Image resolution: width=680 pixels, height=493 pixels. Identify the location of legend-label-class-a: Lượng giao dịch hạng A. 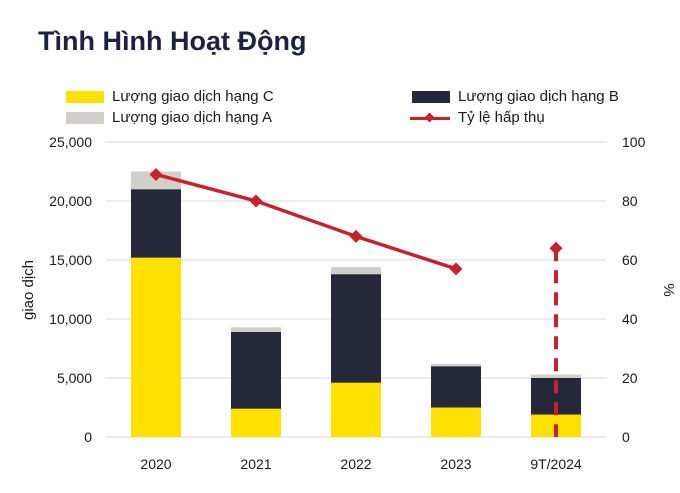
(192, 117).